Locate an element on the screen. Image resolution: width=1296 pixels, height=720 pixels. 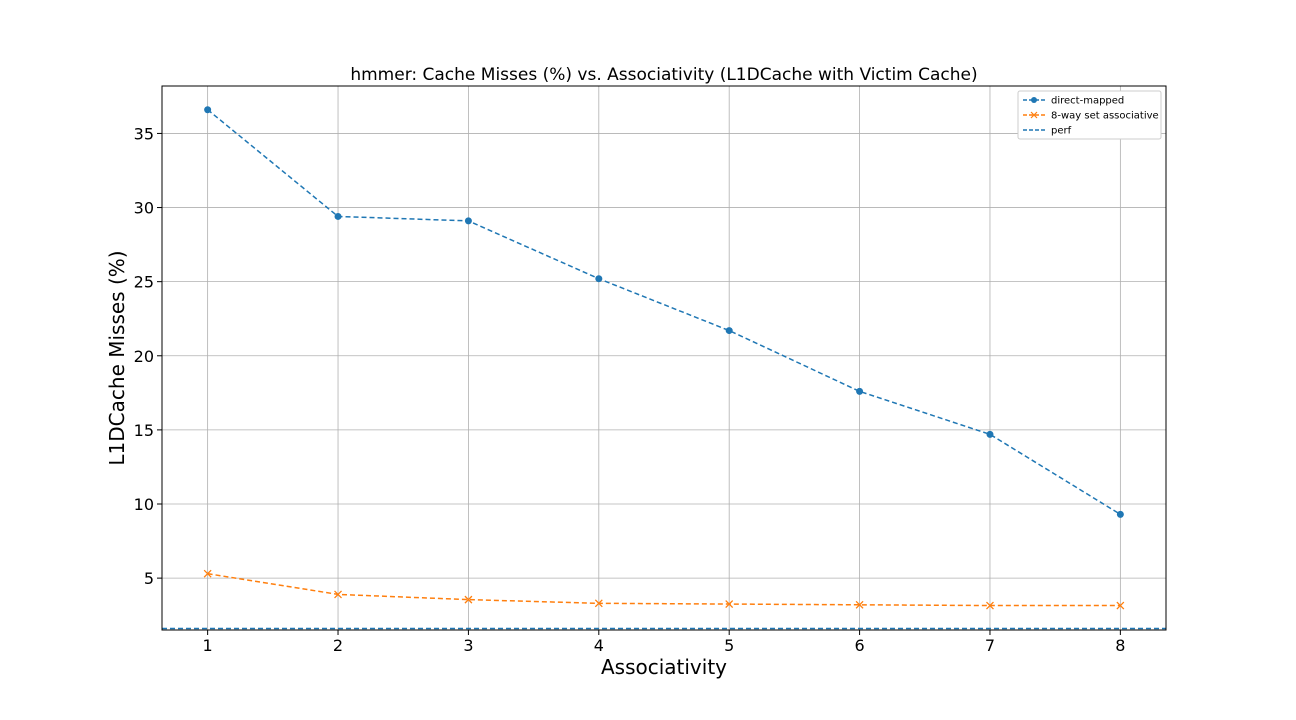
x-tick-label: 8 is located at coordinates (1120, 645).